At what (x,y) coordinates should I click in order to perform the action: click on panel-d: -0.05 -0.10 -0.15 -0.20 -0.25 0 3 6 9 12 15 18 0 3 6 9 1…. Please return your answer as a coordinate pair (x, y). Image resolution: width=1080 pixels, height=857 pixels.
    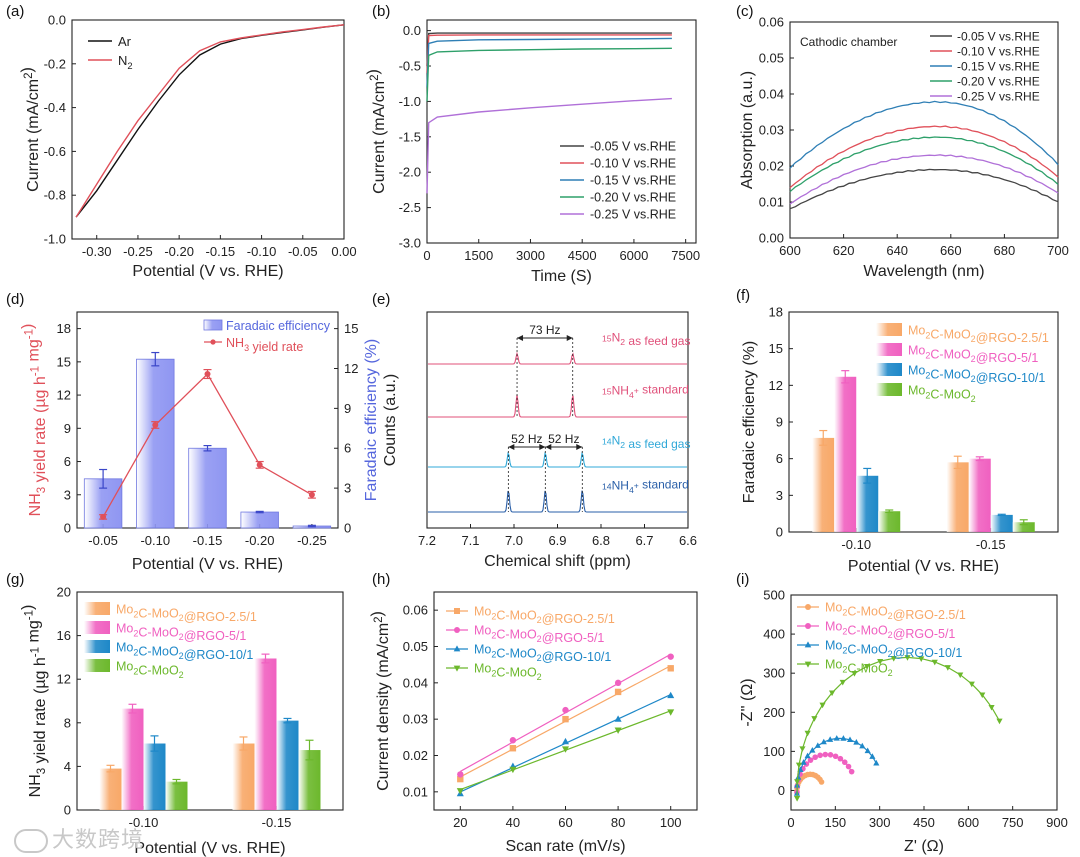
    Looking at the image, I should click on (200, 442).